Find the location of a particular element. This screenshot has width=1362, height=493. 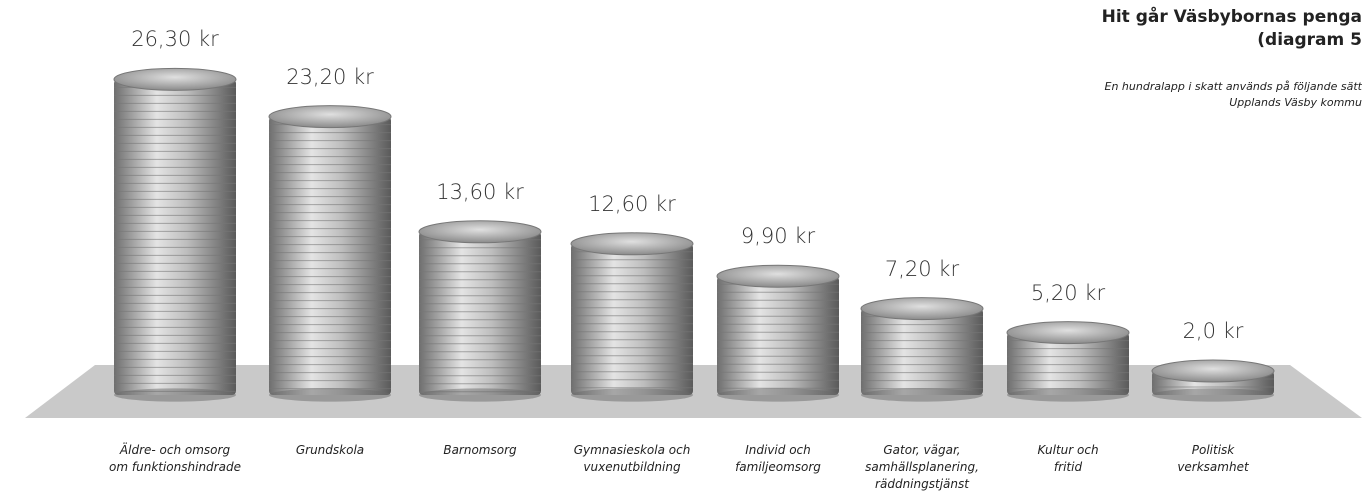

title: (diagram 5 is located at coordinates (1309, 40).